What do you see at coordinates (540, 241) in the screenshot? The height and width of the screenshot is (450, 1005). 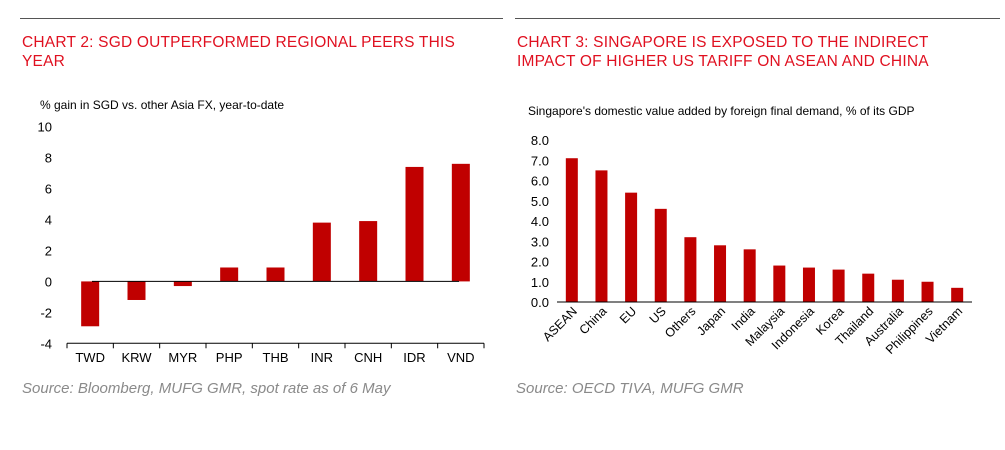 I see `chart3-ytick-label: 3.0` at bounding box center [540, 241].